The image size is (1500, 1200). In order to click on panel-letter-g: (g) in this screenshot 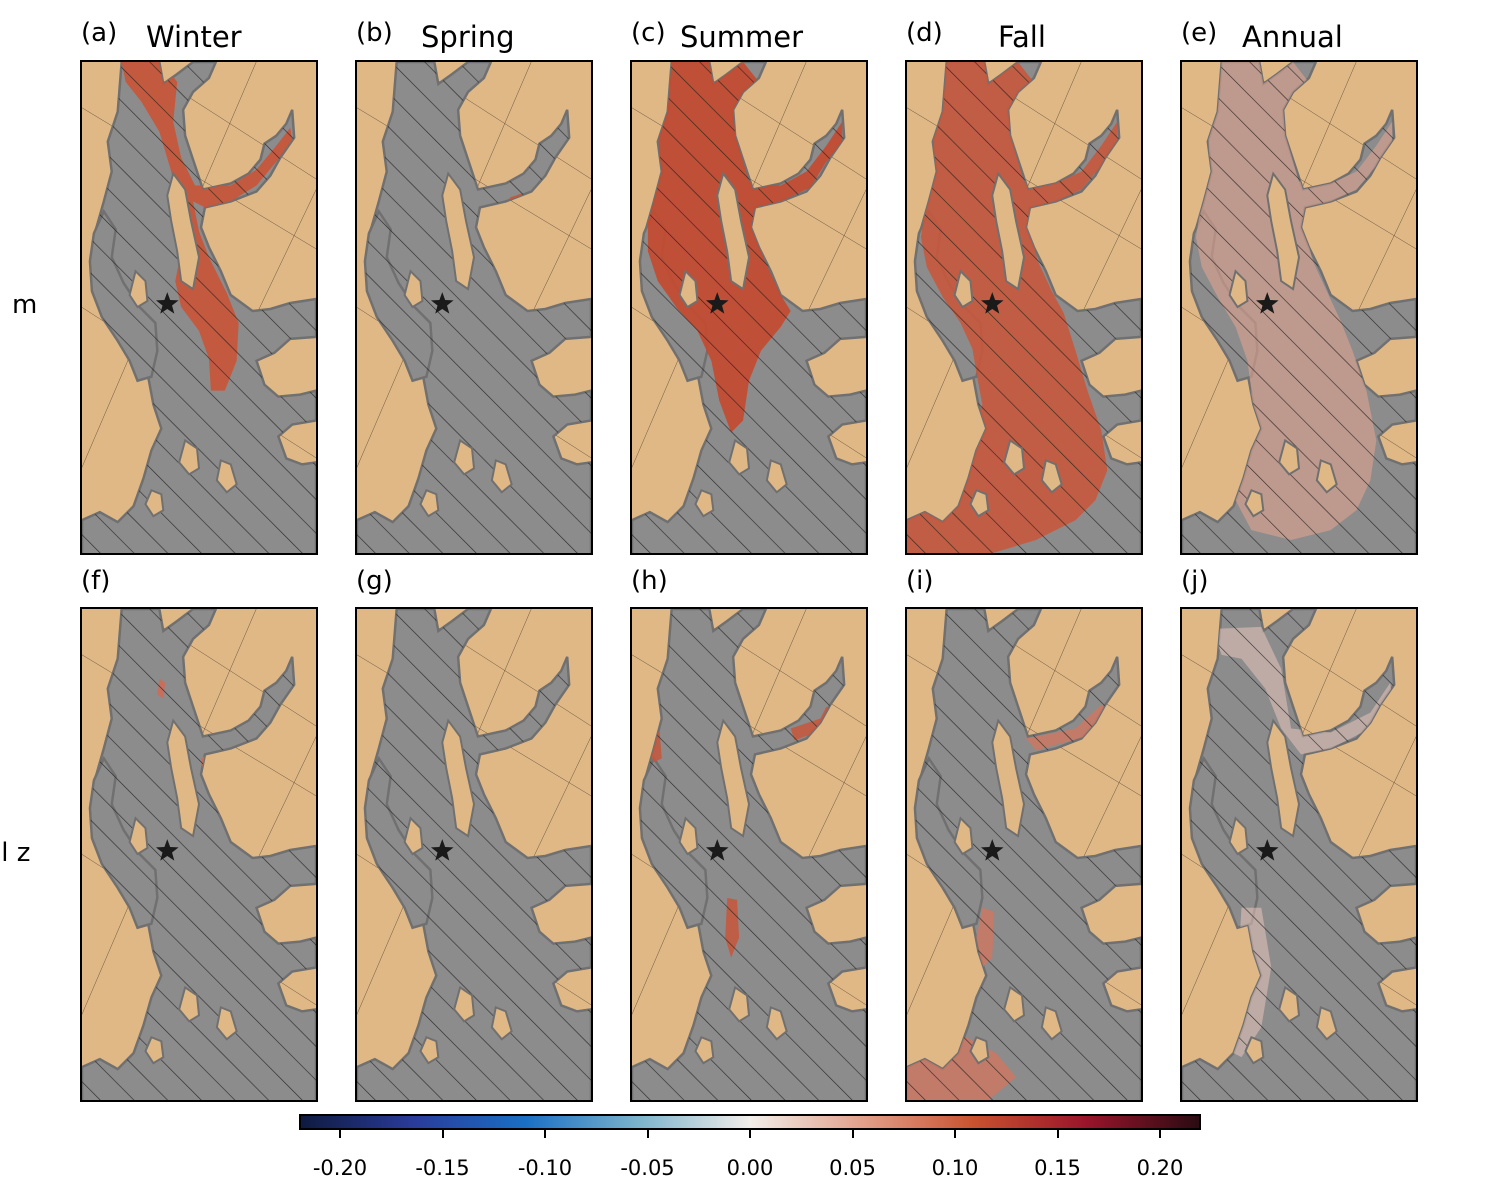, I will do `click(374, 581)`.